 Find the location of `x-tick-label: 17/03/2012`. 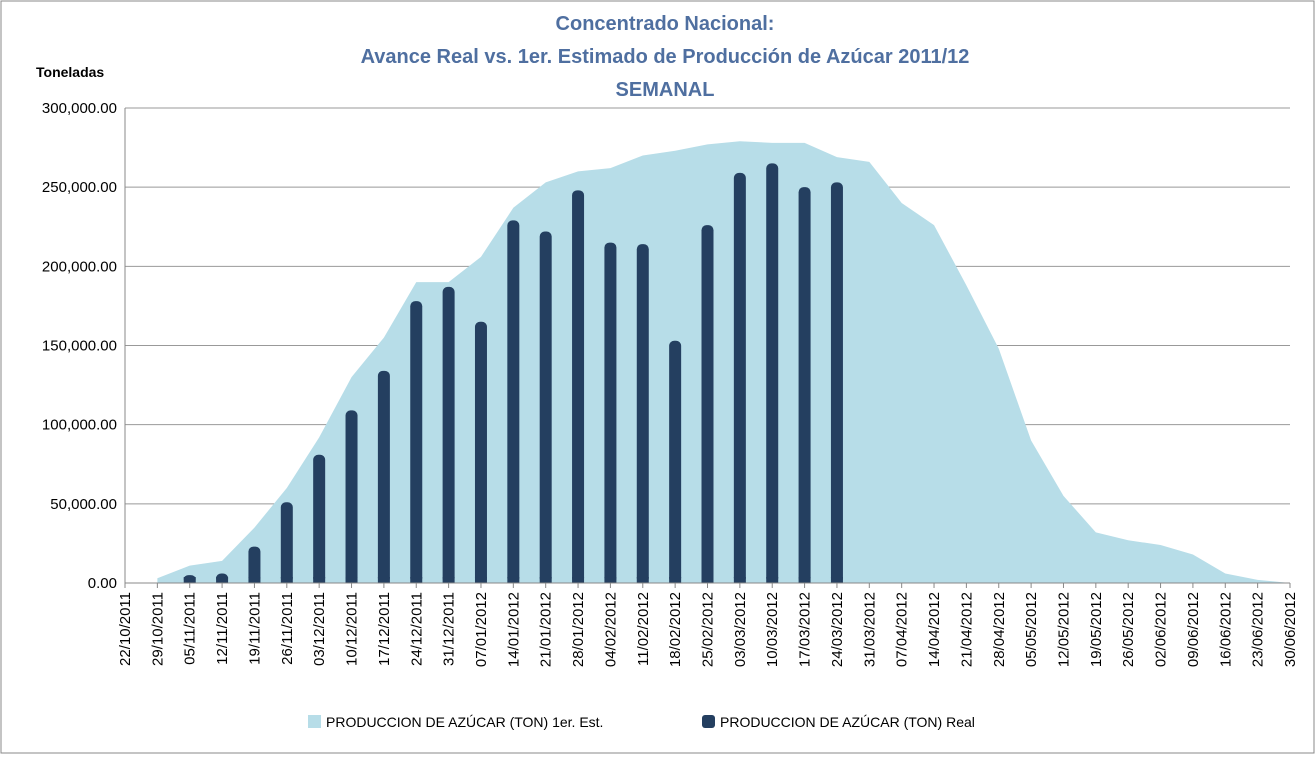

x-tick-label: 17/03/2012 is located at coordinates (805, 629).